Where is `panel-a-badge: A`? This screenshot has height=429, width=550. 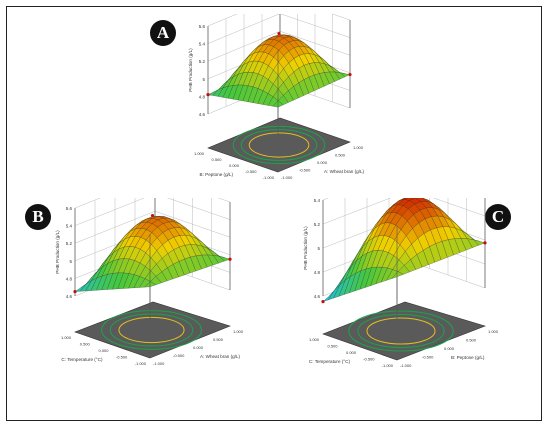
panel-a-badge: A is located at coordinates (163, 33).